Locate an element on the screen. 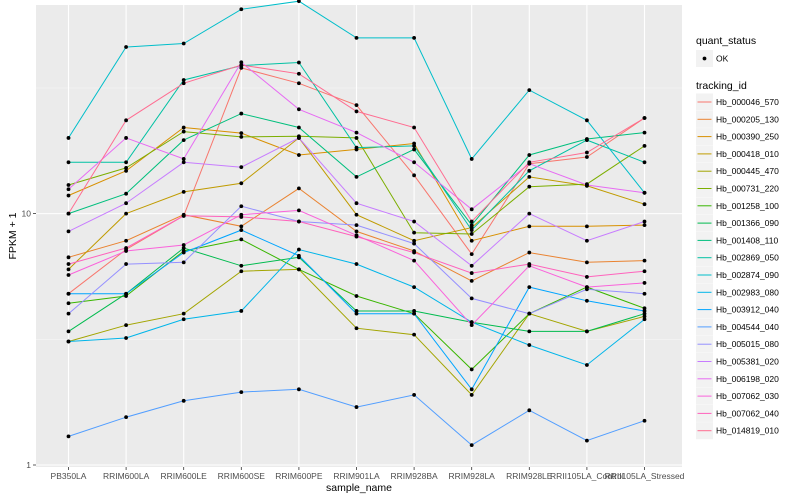 The width and height of the screenshot is (800, 500). legend-label: Hb_005381_020 is located at coordinates (747, 362).